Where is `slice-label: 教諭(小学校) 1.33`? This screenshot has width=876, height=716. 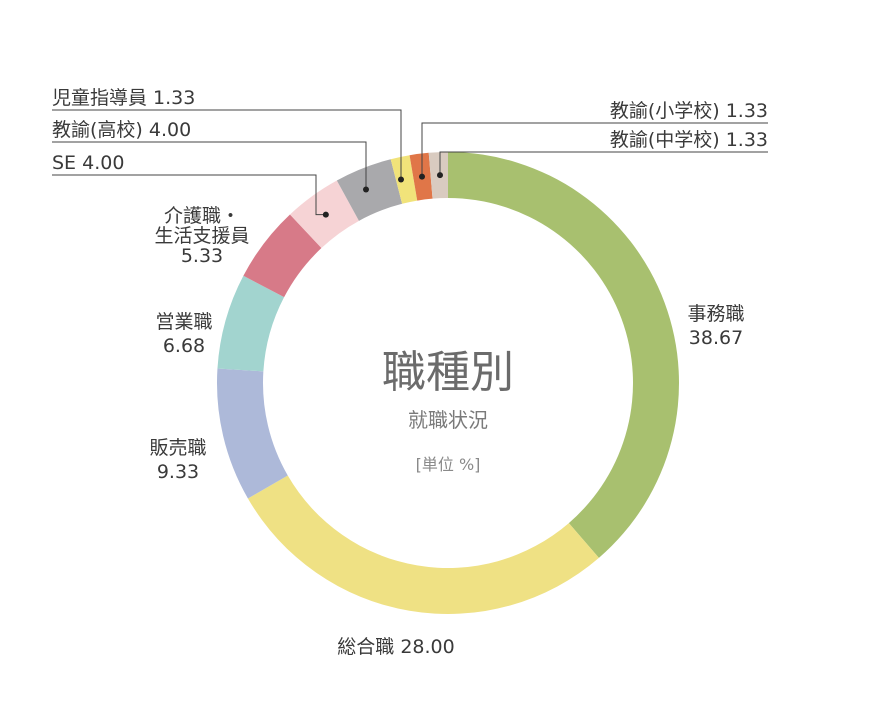 slice-label: 教諭(小学校) 1.33 is located at coordinates (689, 111).